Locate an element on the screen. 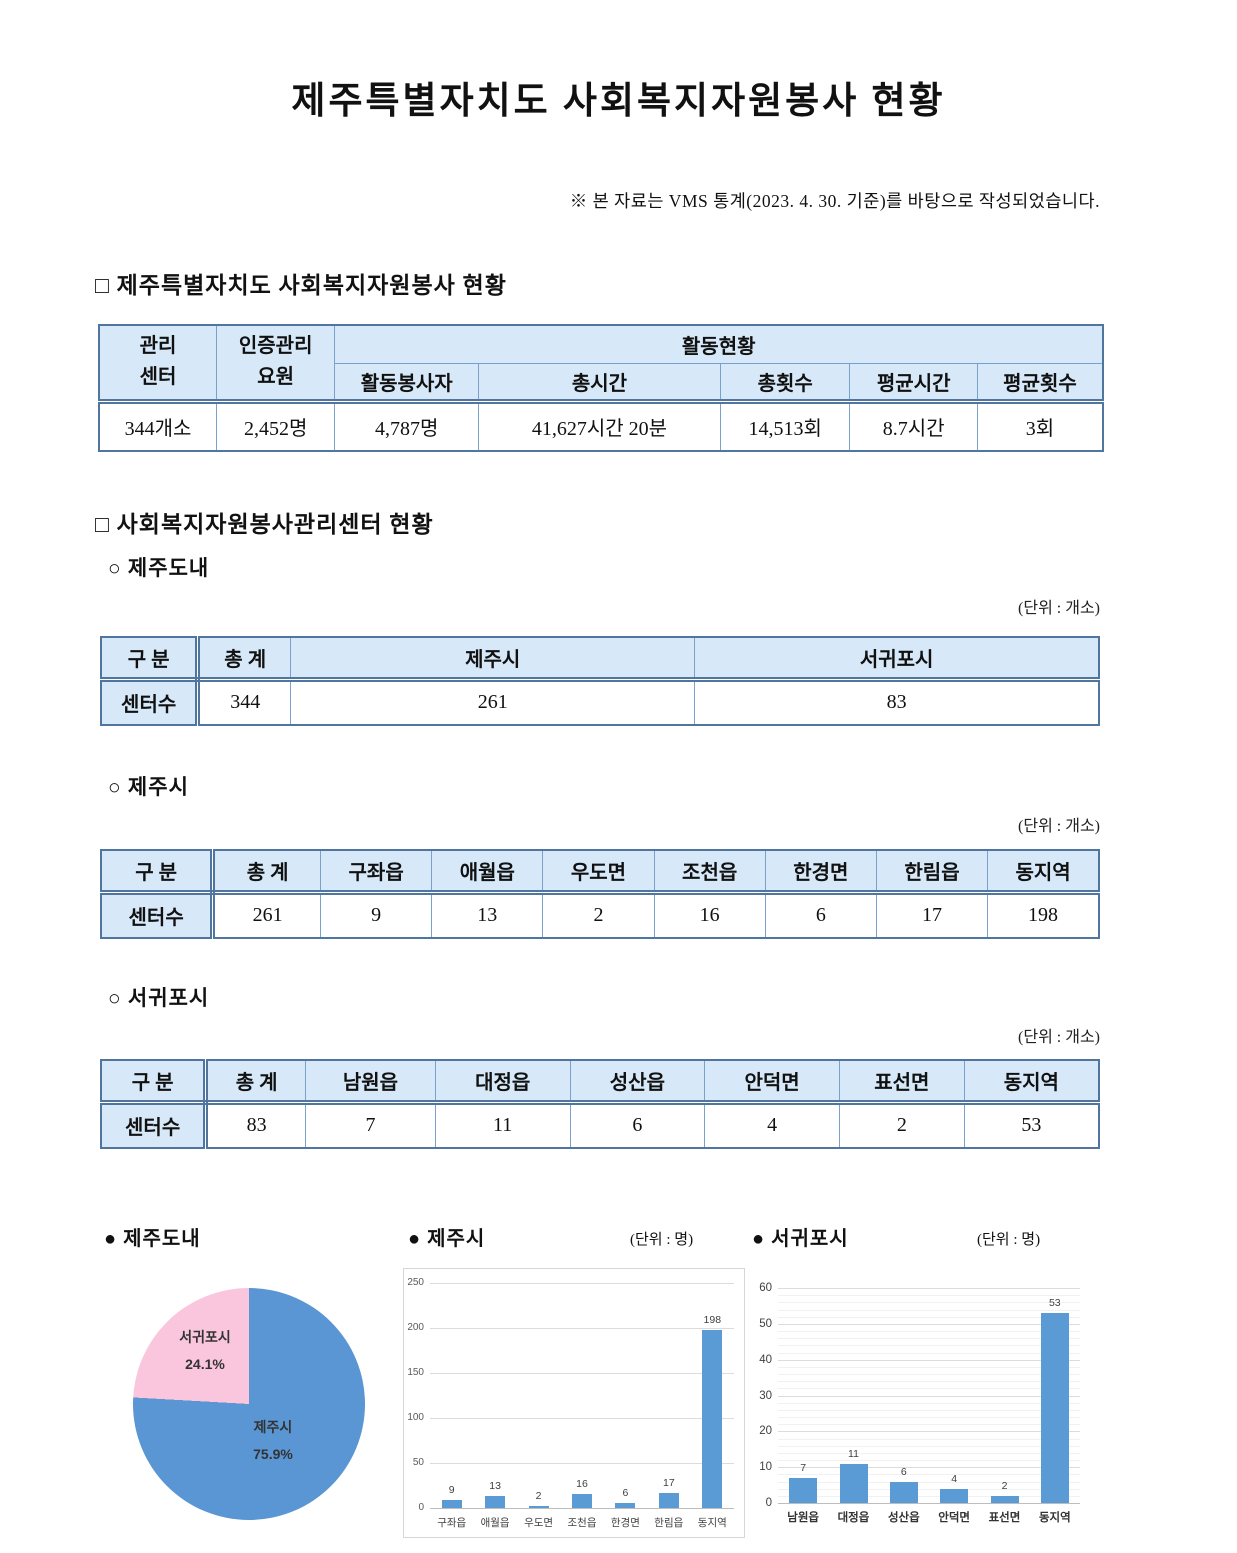 The image size is (1237, 1553). value-cell: 53 is located at coordinates (1031, 1125).